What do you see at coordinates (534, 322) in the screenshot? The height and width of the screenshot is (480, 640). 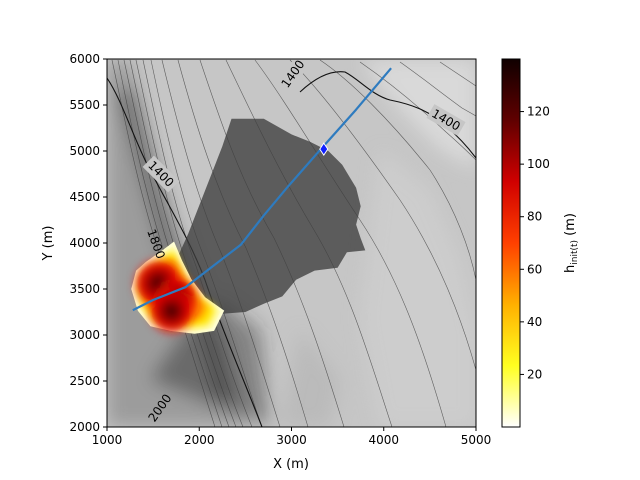 I see `colorbar-tick-label: 40` at bounding box center [534, 322].